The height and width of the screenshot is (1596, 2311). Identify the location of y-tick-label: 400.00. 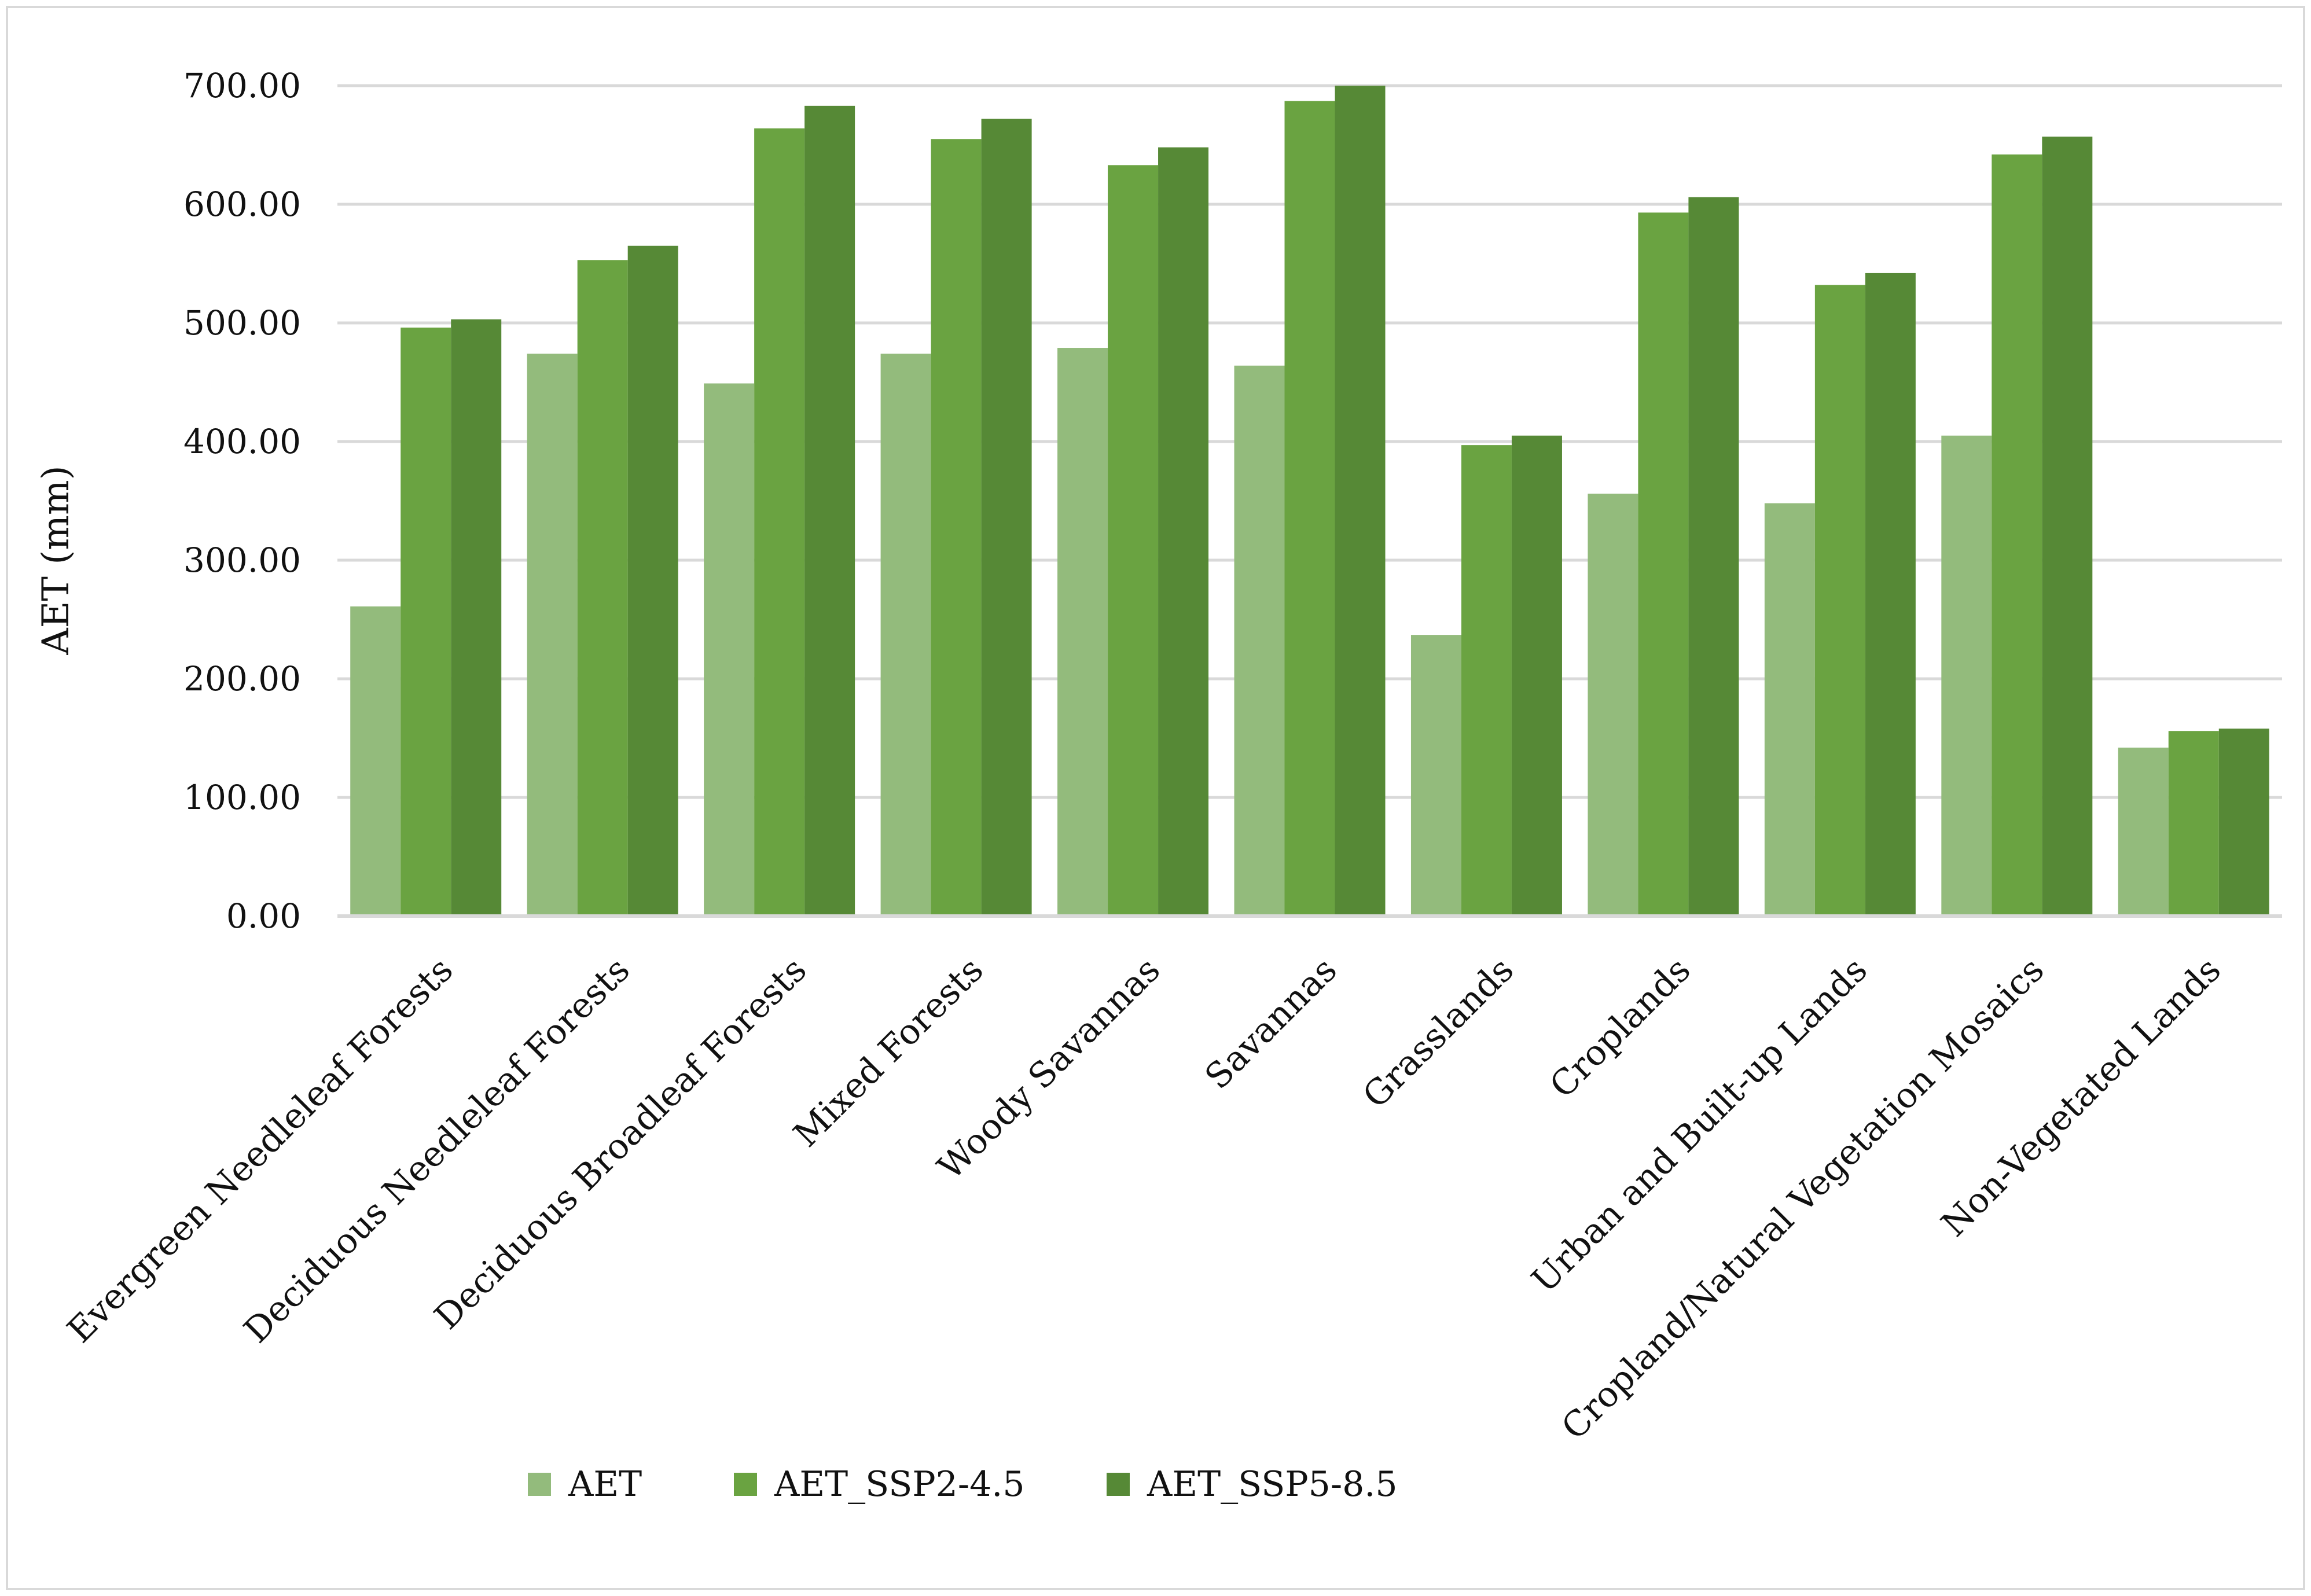
(242, 441).